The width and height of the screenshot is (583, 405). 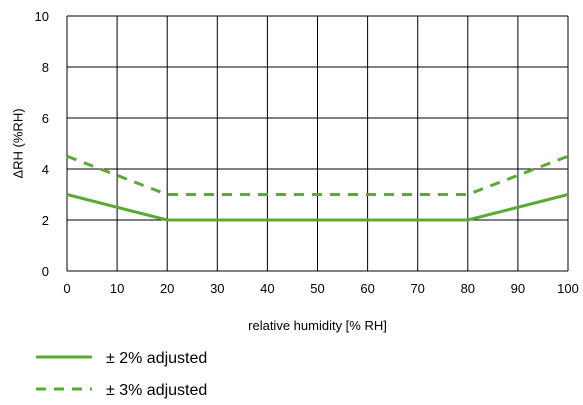 What do you see at coordinates (117, 288) in the screenshot?
I see `x-tick-label: 10` at bounding box center [117, 288].